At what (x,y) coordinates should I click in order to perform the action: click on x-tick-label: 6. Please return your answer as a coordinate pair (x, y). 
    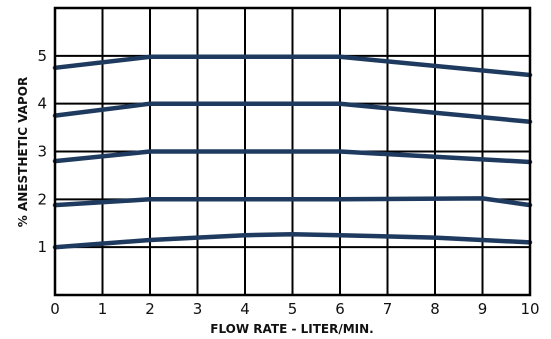
    Looking at the image, I should click on (340, 309).